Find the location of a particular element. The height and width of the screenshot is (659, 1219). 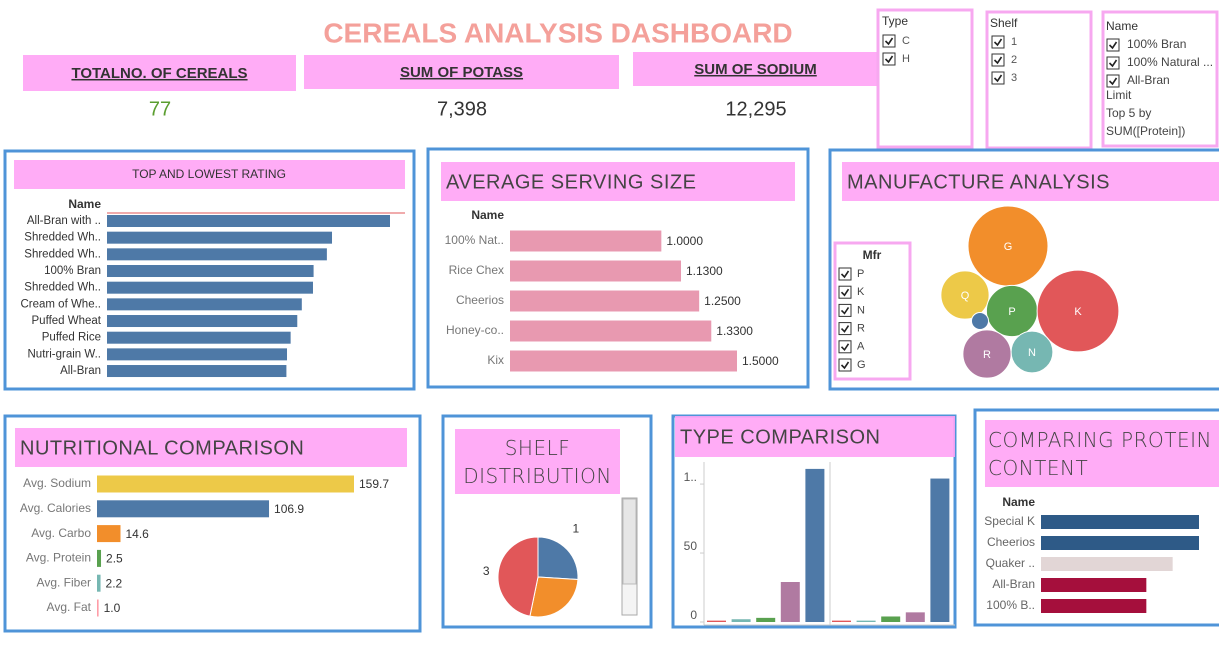

bubble-label: P is located at coordinates (1011, 312).